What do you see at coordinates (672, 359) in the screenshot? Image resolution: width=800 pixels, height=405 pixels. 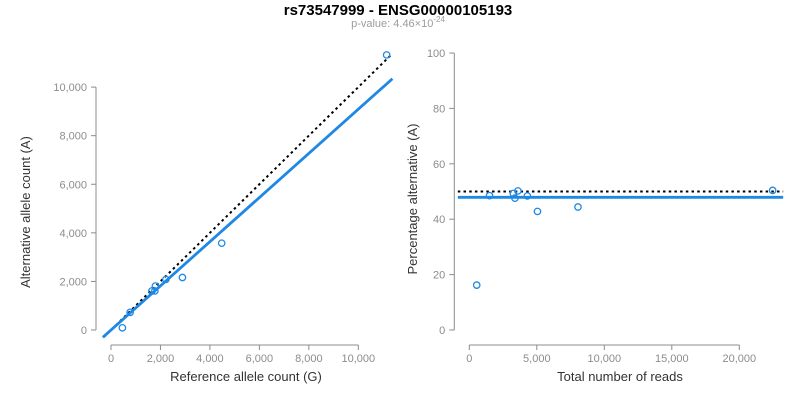 I see `x-tick-label: 15,000` at bounding box center [672, 359].